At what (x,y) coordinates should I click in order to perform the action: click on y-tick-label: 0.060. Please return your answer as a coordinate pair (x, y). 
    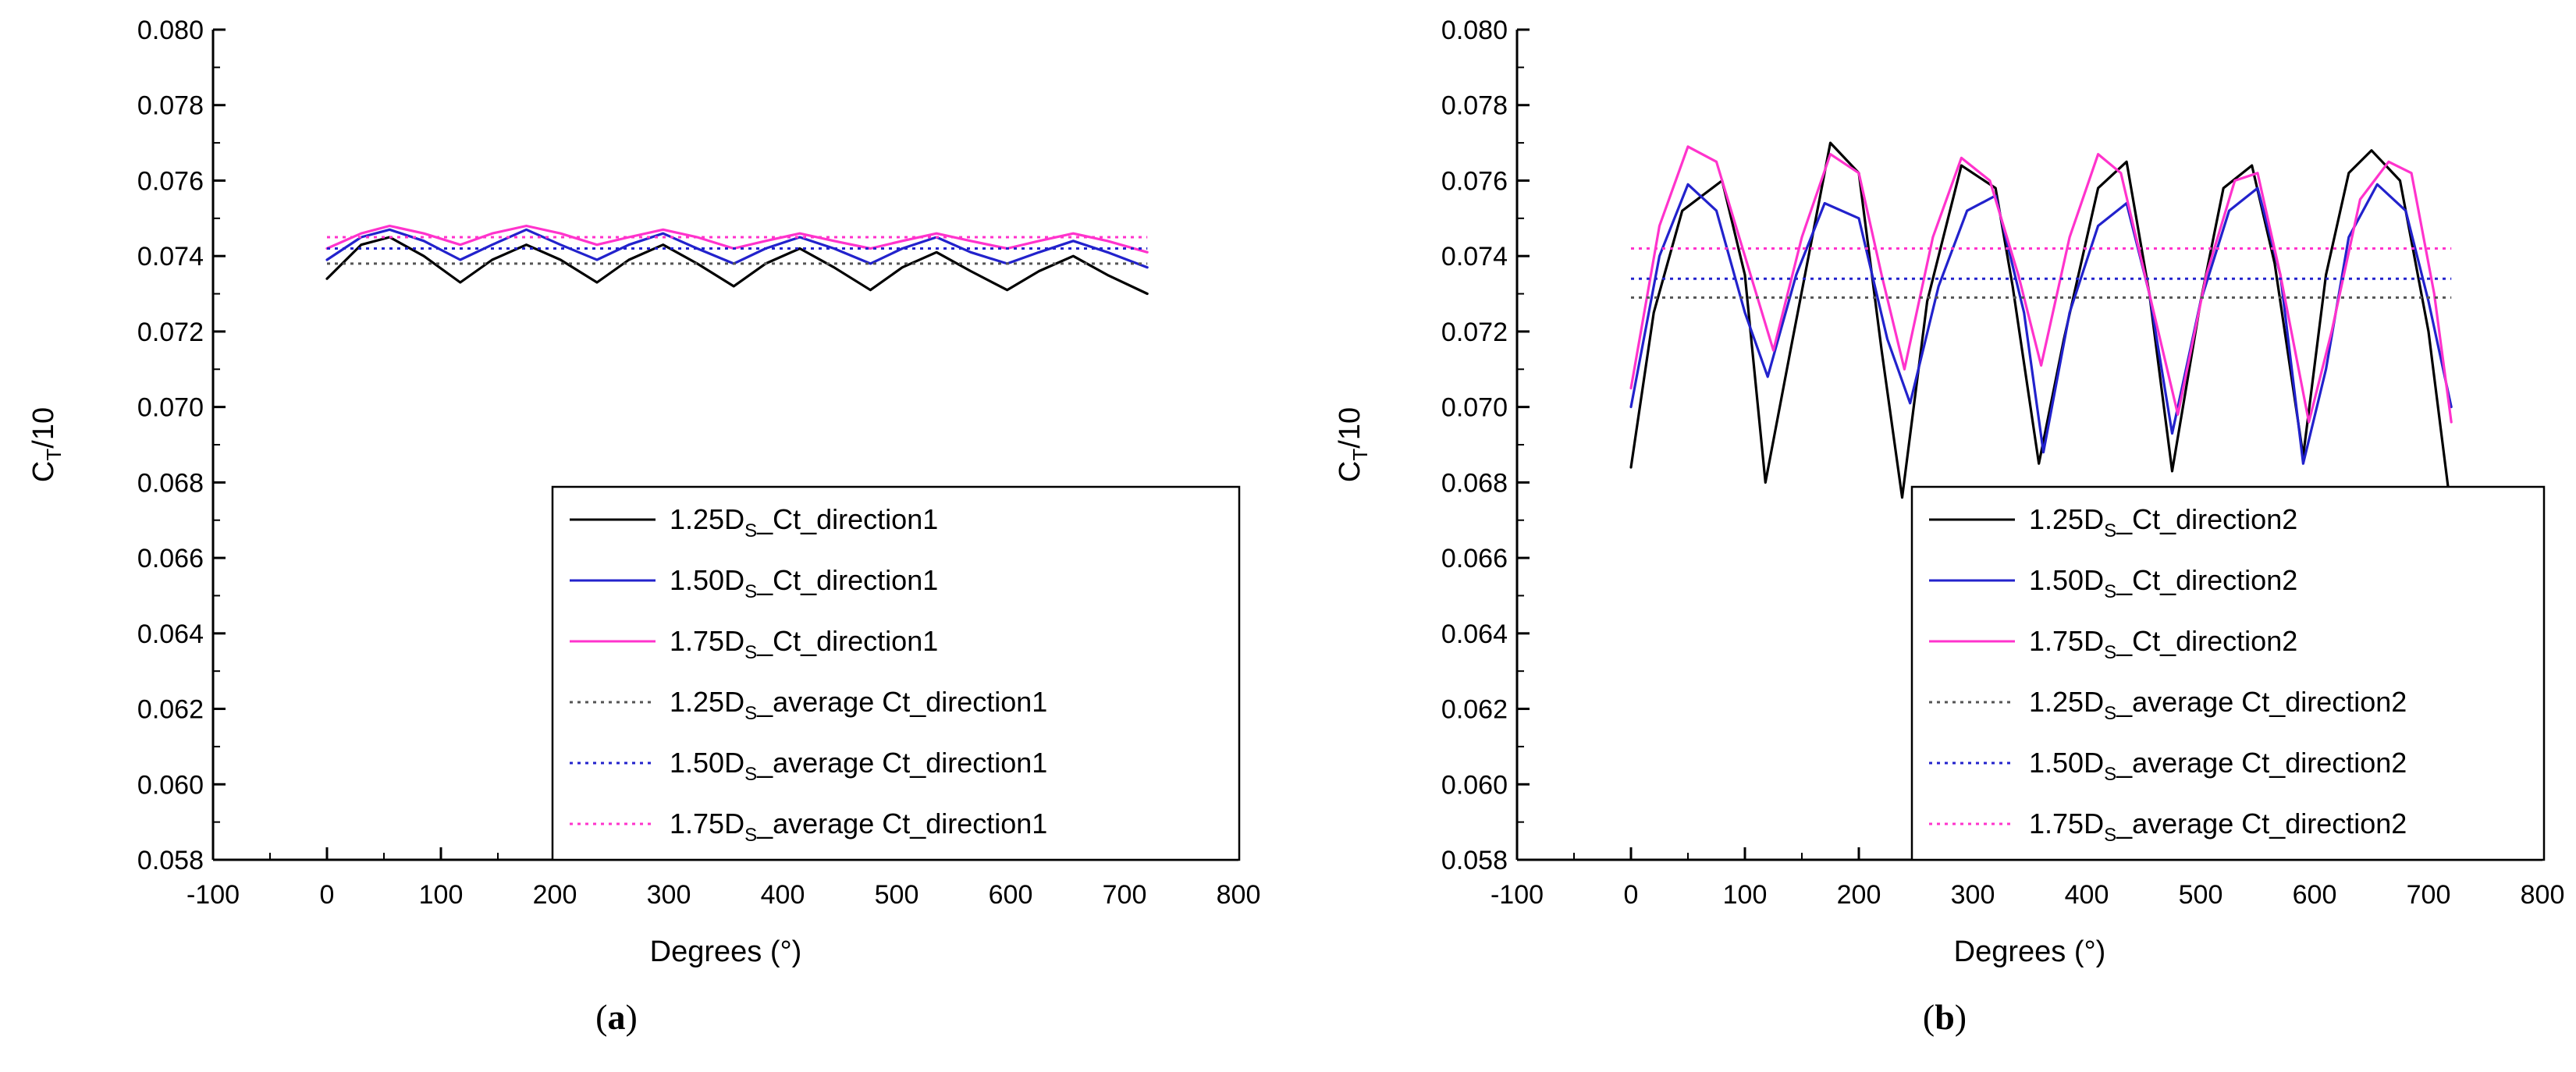
    Looking at the image, I should click on (1474, 785).